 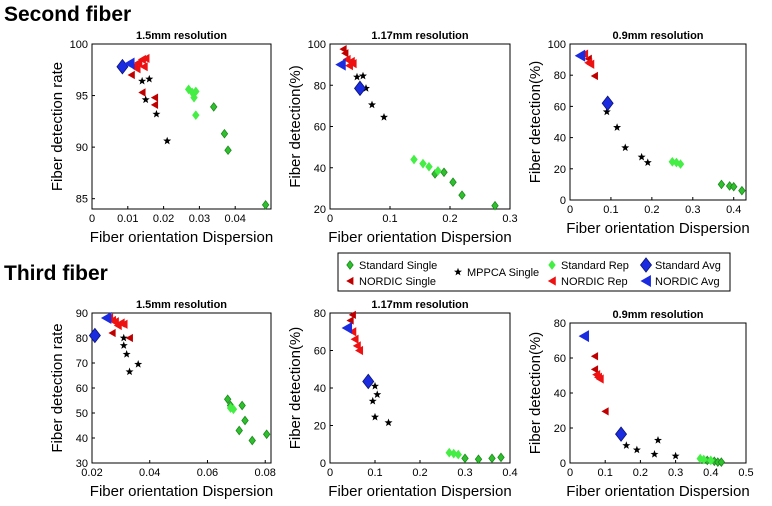 What do you see at coordinates (181, 36) in the screenshot?
I see `plot-title: 1.5mm resolution` at bounding box center [181, 36].